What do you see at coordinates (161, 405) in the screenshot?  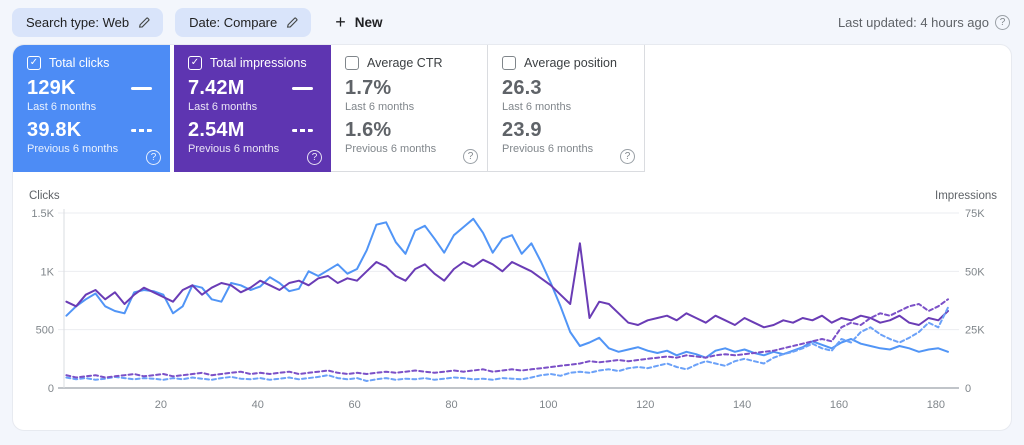 I see `svg-text: 20` at bounding box center [161, 405].